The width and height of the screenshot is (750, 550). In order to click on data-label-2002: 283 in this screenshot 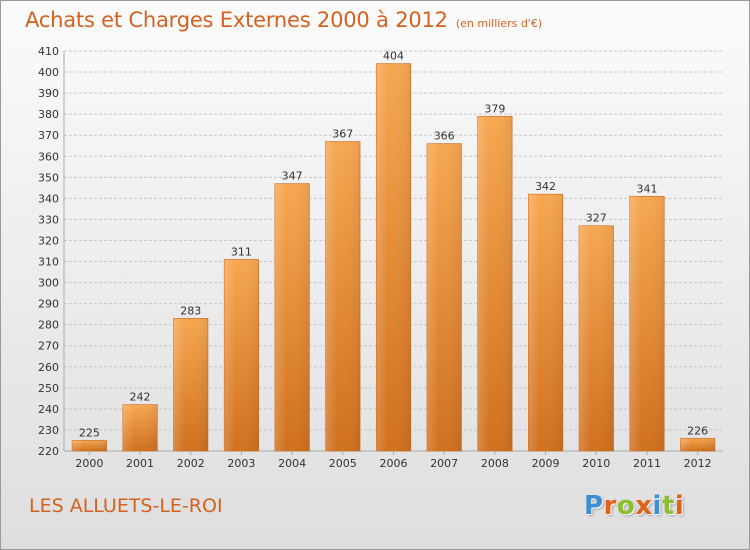, I will do `click(190, 310)`.